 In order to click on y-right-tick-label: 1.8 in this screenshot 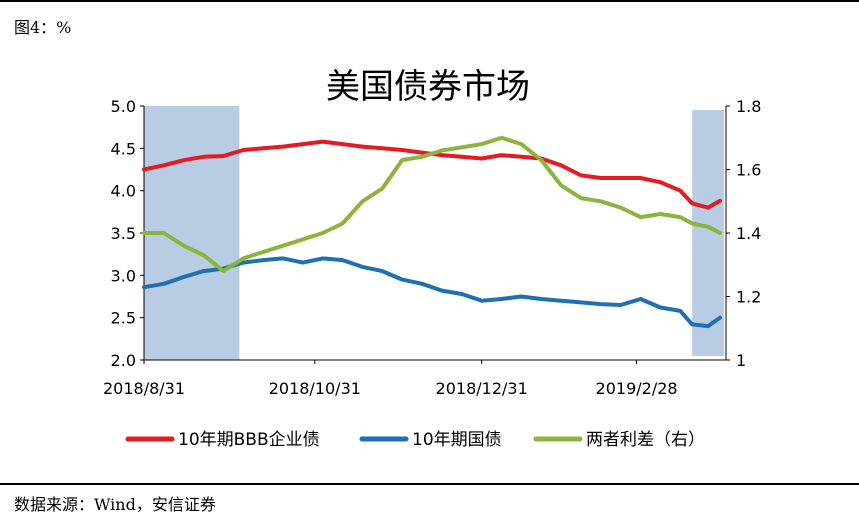, I will do `click(748, 106)`.